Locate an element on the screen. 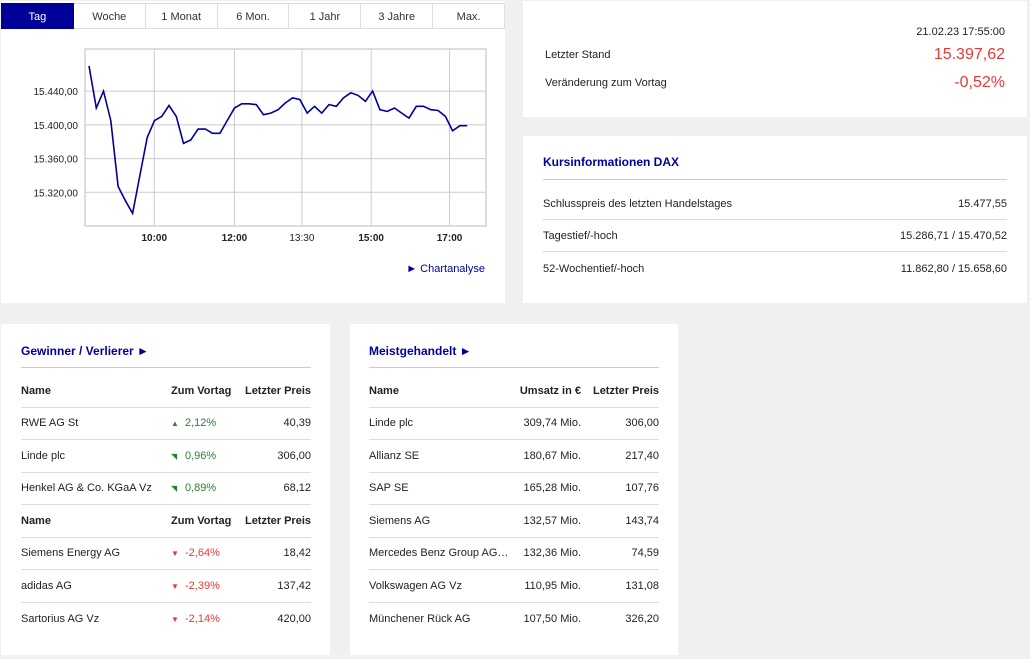 Image resolution: width=1030 pixels, height=659 pixels. stock-name: RWE AG St is located at coordinates (50, 423).